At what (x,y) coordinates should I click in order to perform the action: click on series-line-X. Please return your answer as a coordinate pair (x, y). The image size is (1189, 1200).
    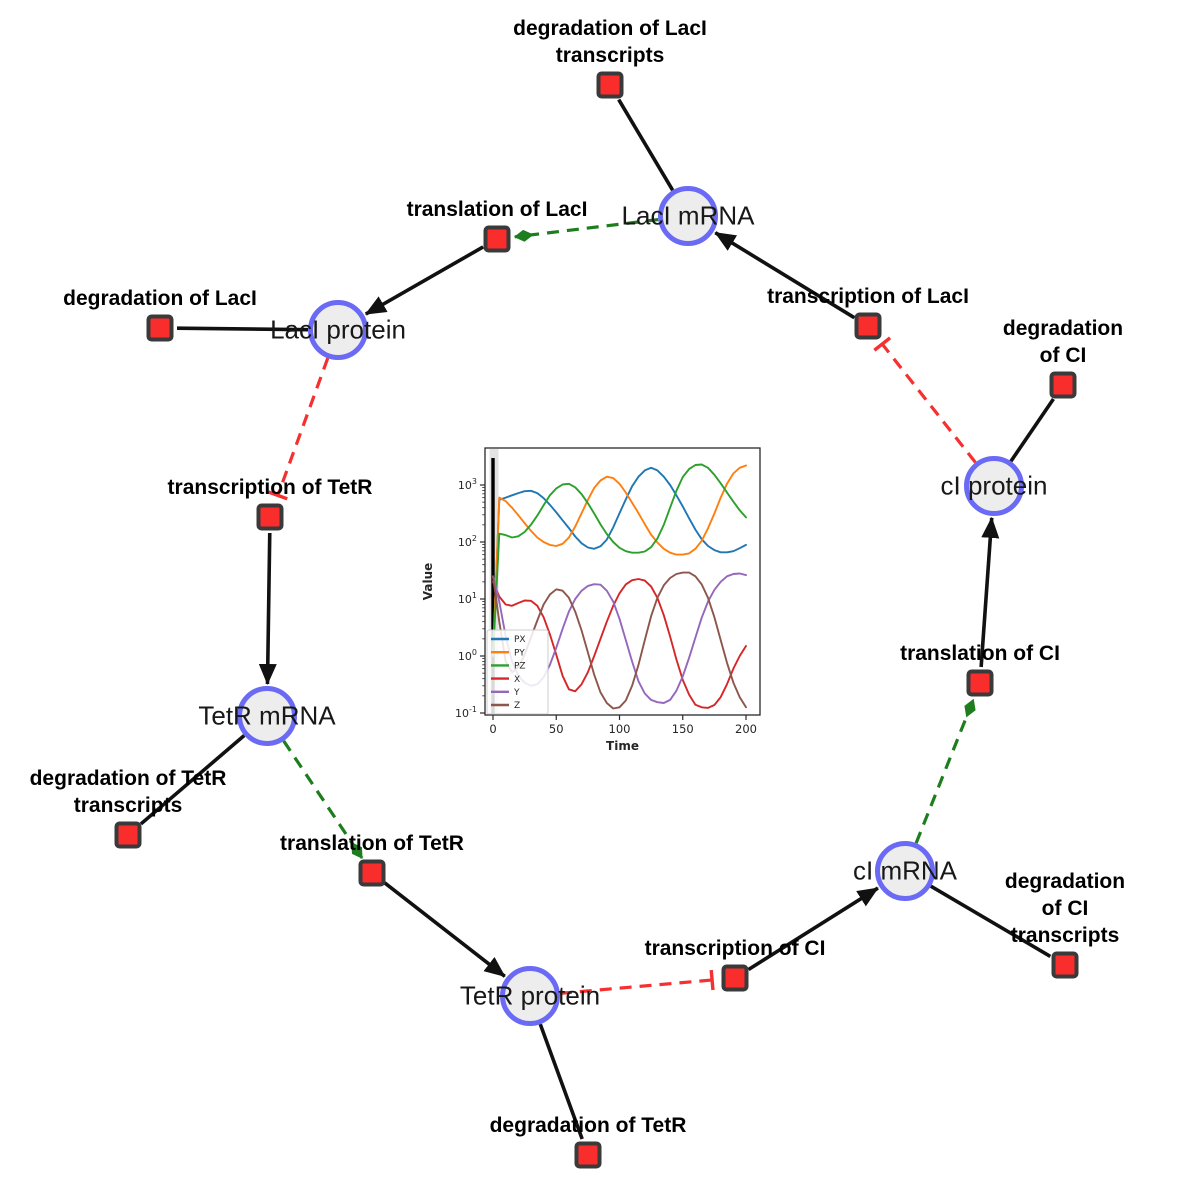
    Looking at the image, I should click on (619, 643).